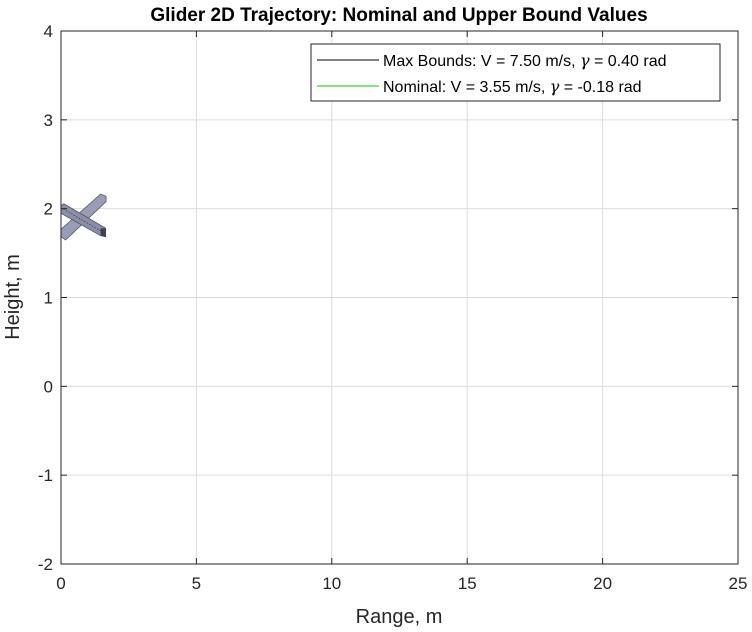 The height and width of the screenshot is (632, 752). I want to click on x-tick-label: 25, so click(738, 583).